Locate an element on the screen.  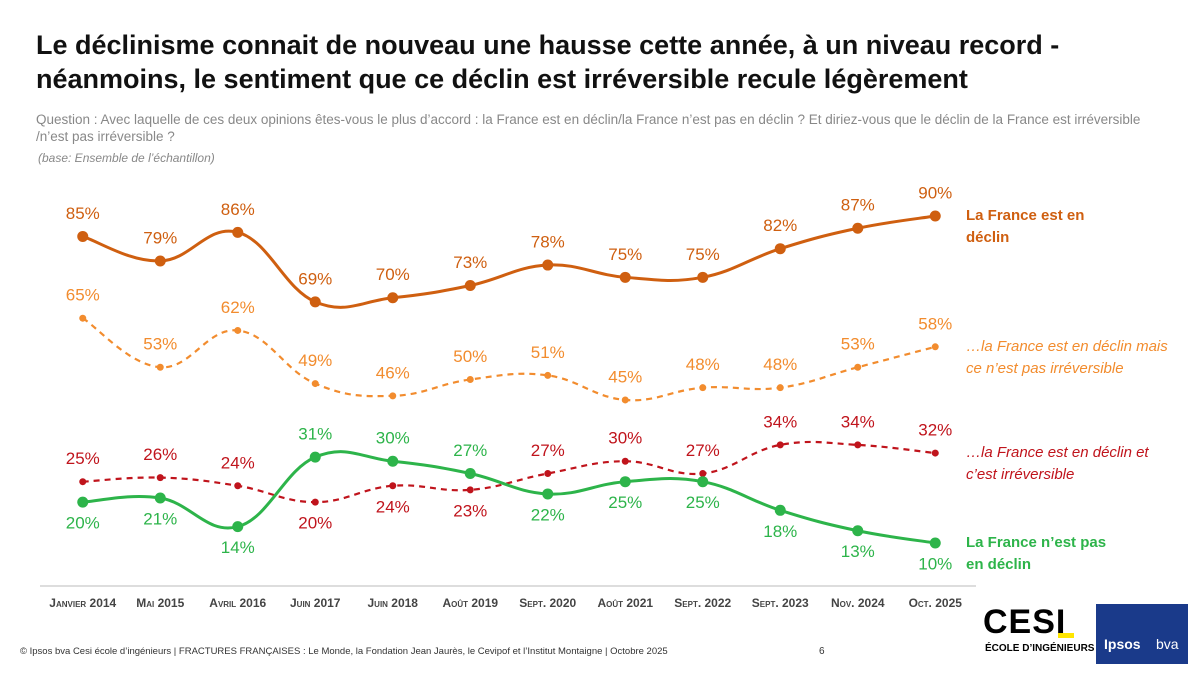
data-label: 49% is located at coordinates (315, 360).